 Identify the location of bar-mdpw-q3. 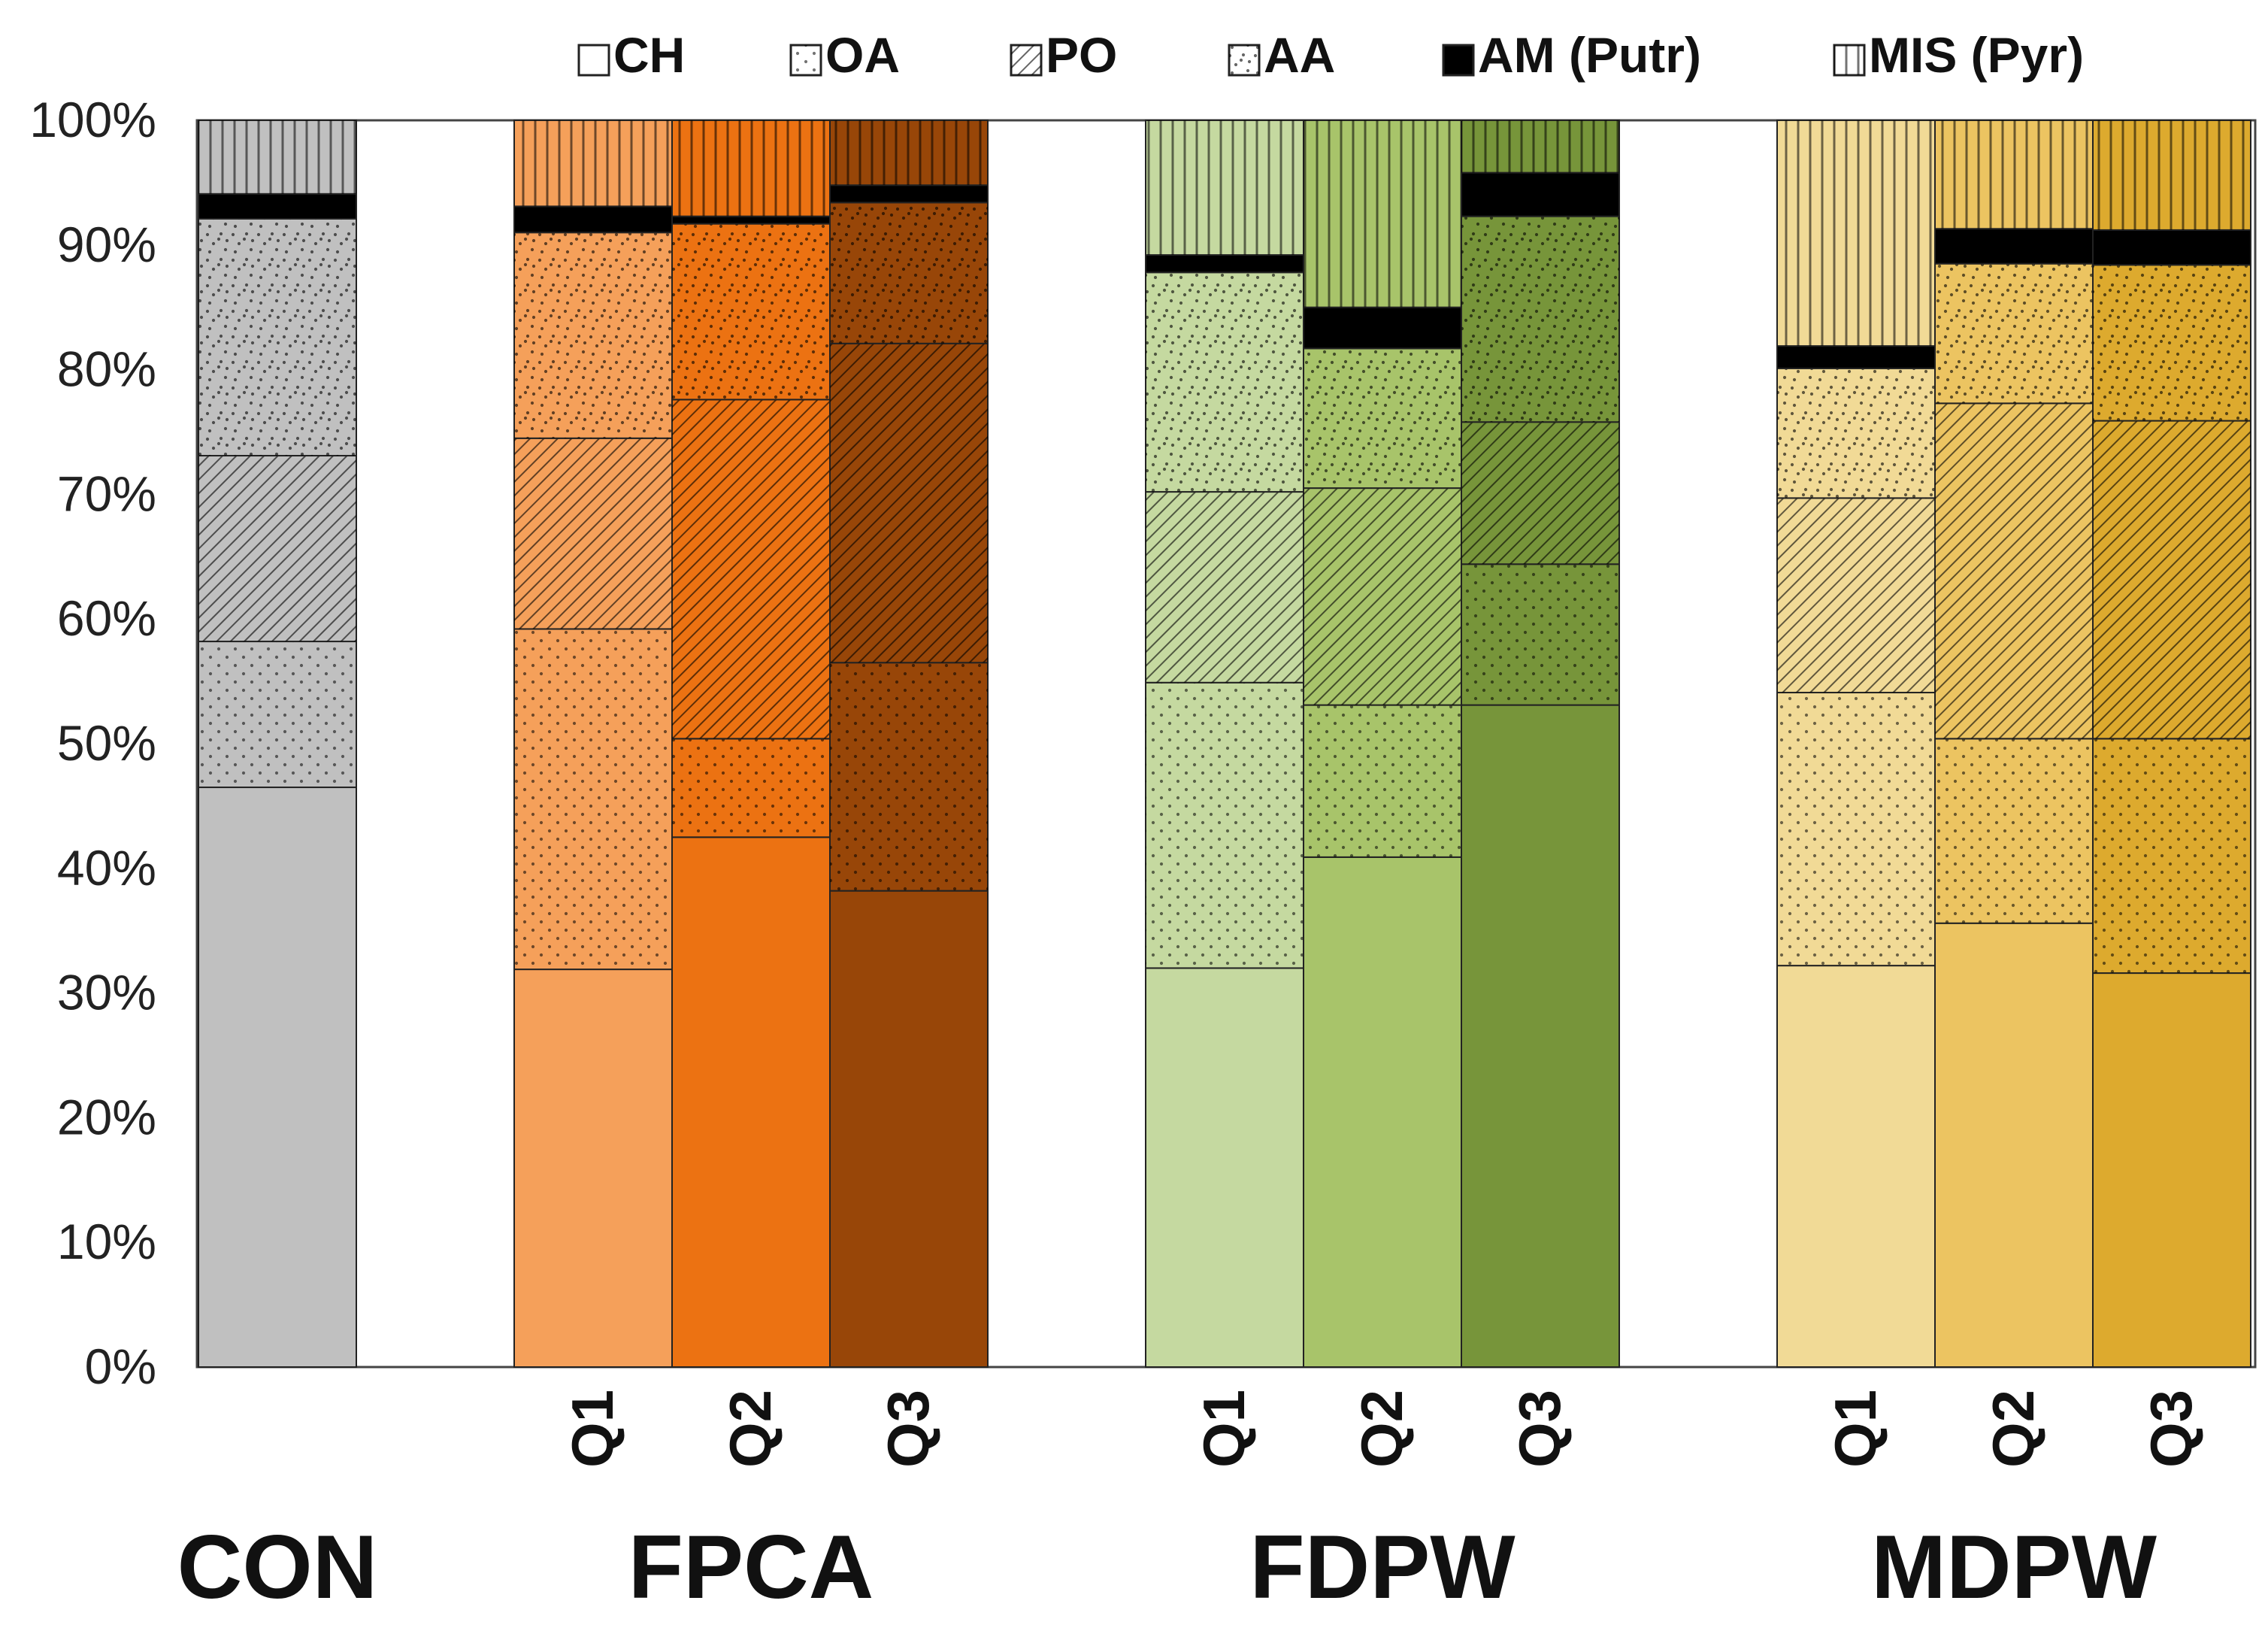
(2171, 744).